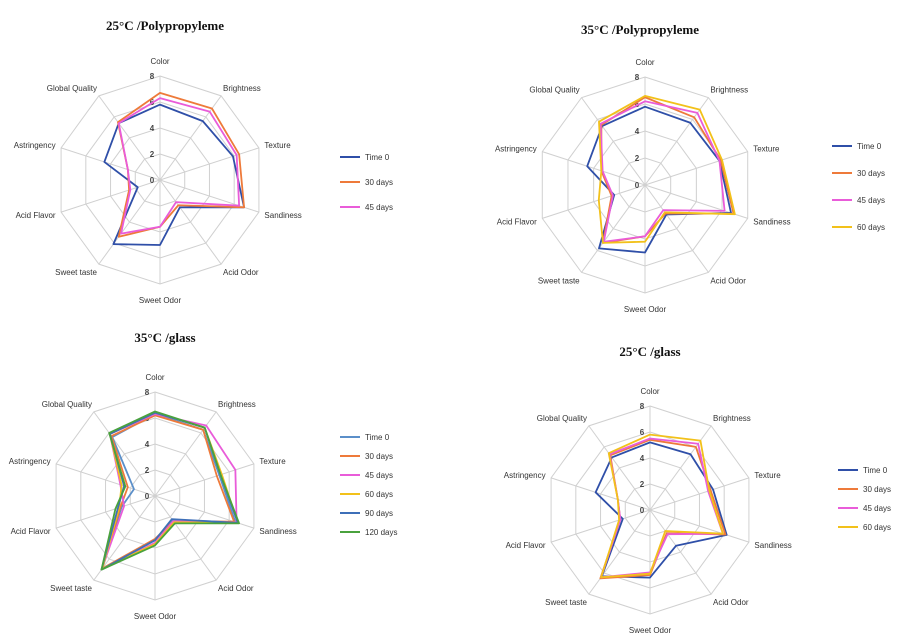 This screenshot has width=898, height=641. I want to click on chart-title: 35°C /Polypropyleme, so click(640, 29).